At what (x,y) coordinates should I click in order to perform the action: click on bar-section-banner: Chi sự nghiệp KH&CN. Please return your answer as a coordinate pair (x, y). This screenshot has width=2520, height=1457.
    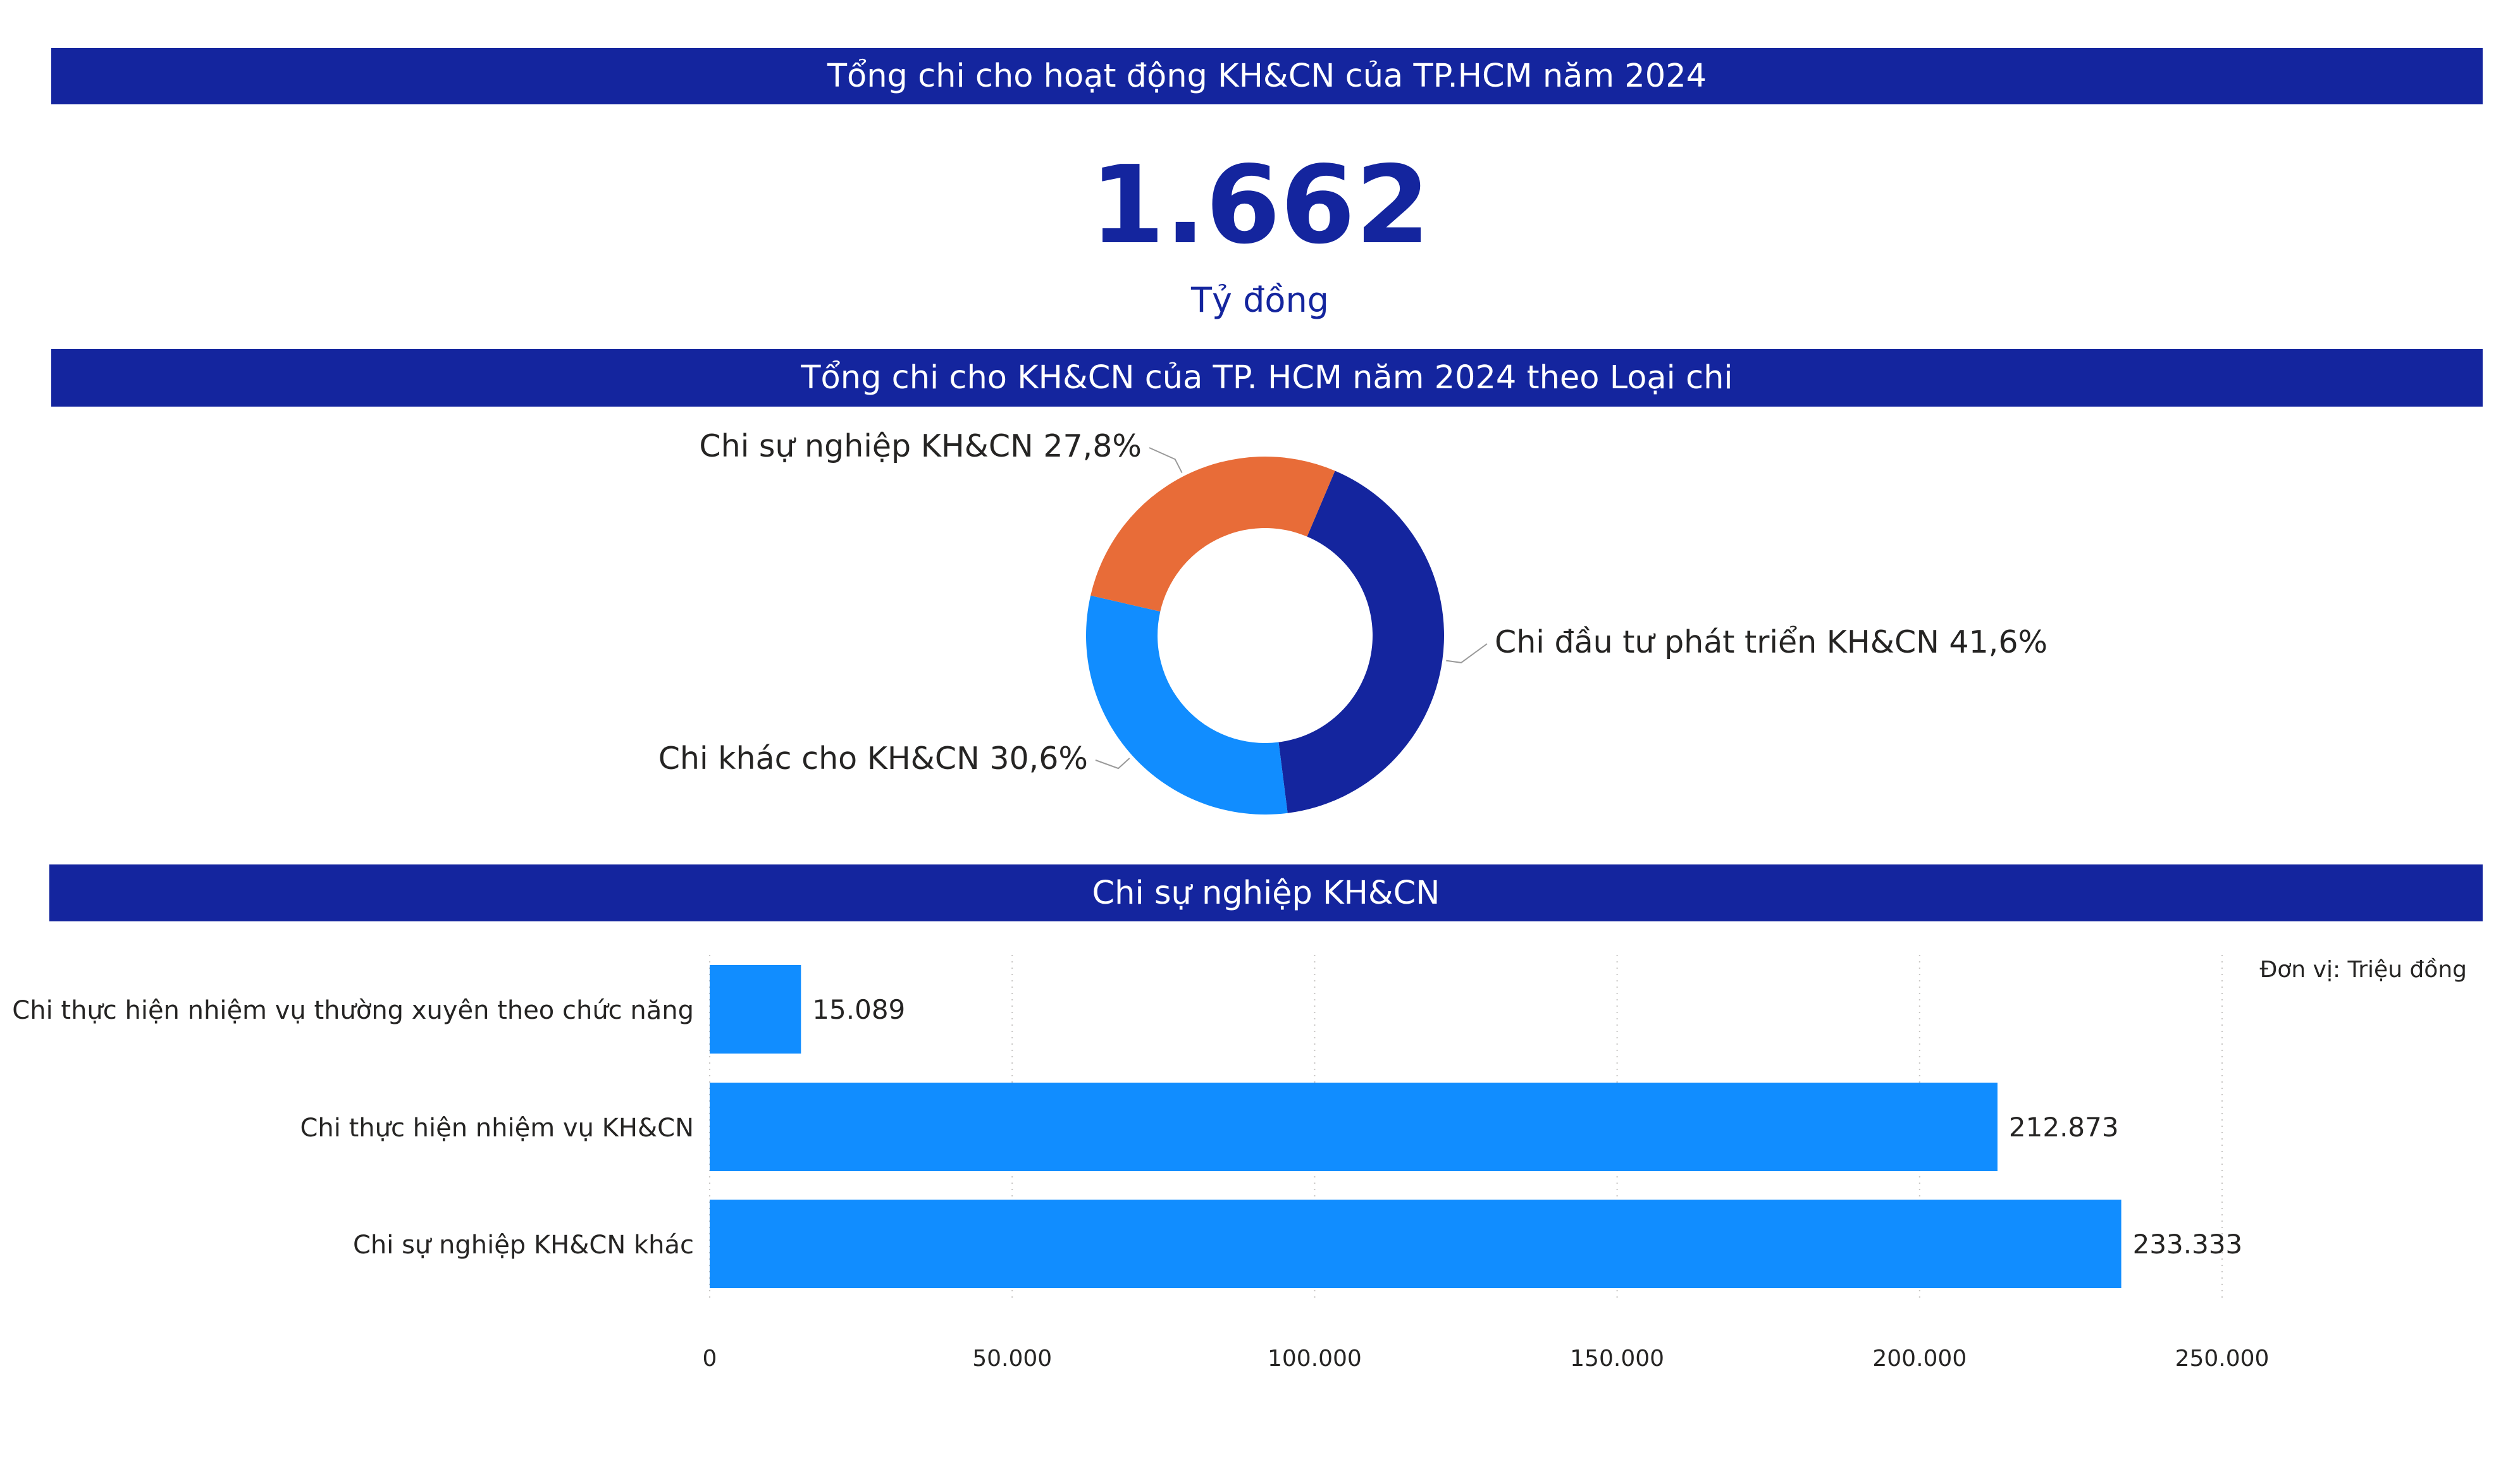
    Looking at the image, I should click on (1266, 892).